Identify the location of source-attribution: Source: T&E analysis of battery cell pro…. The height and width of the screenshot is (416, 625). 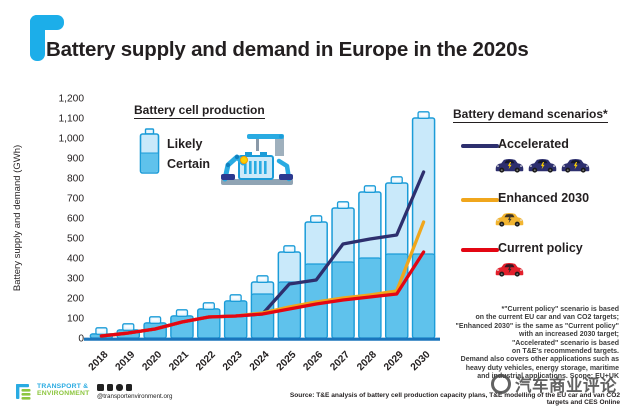
(454, 399).